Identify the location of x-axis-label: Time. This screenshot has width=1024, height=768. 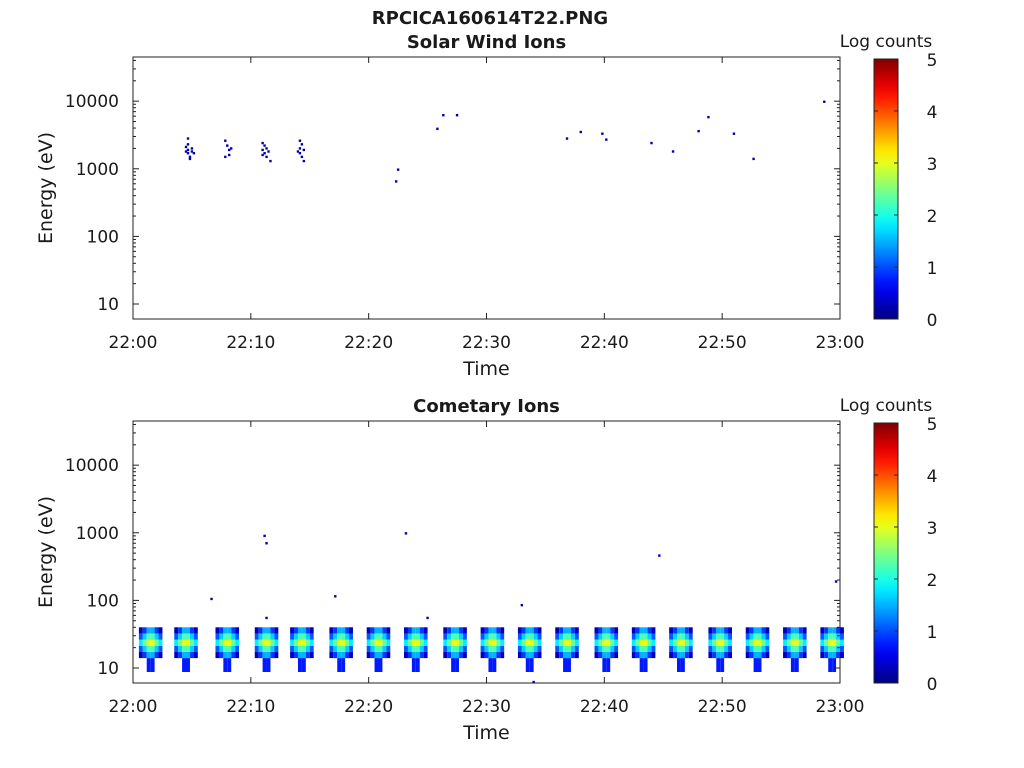
(486, 733).